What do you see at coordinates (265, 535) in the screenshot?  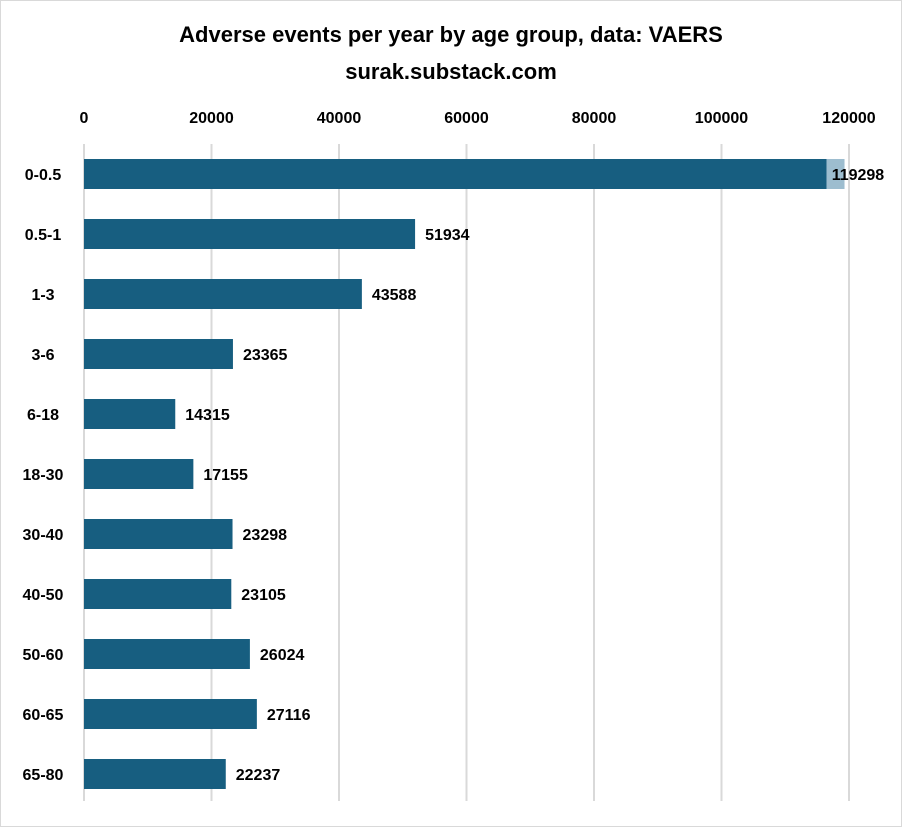 I see `value-label: 23298` at bounding box center [265, 535].